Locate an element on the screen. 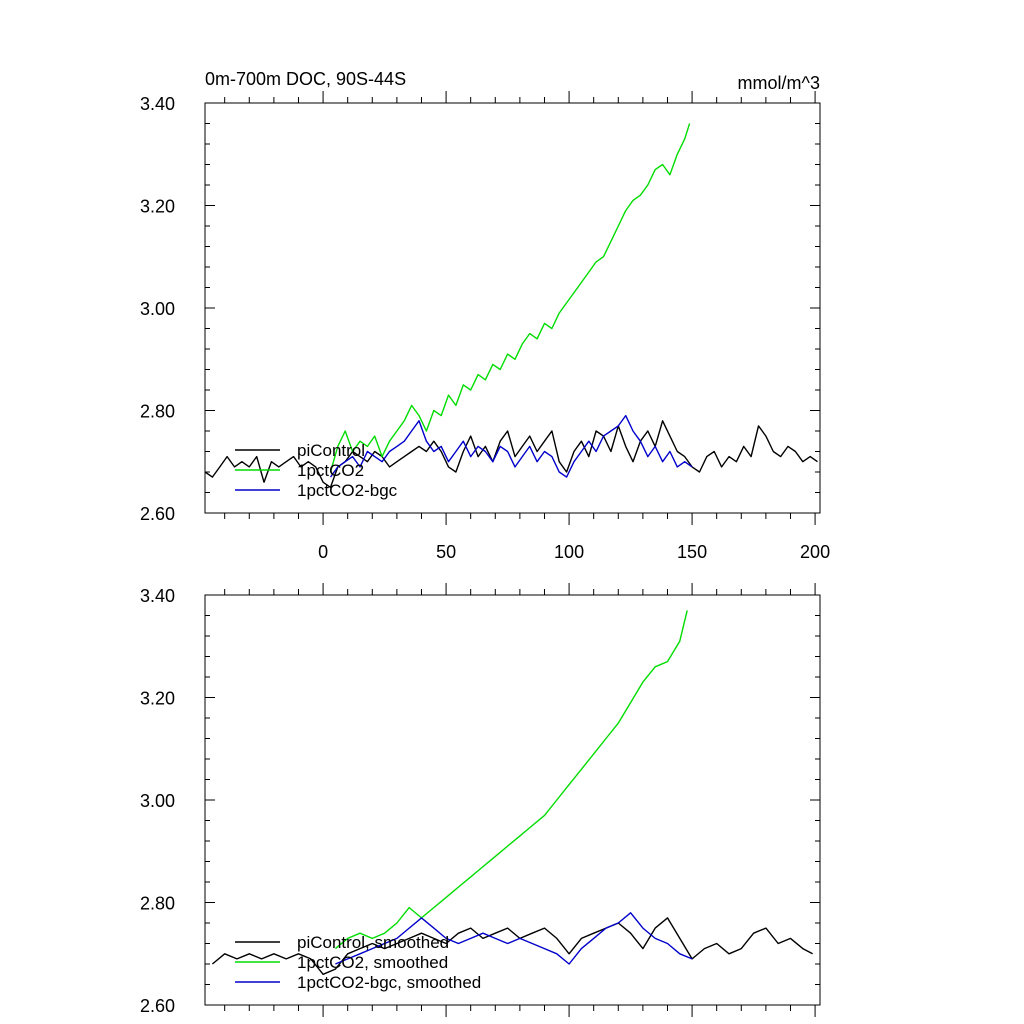  units-label: mmol/m^3 is located at coordinates (779, 83).